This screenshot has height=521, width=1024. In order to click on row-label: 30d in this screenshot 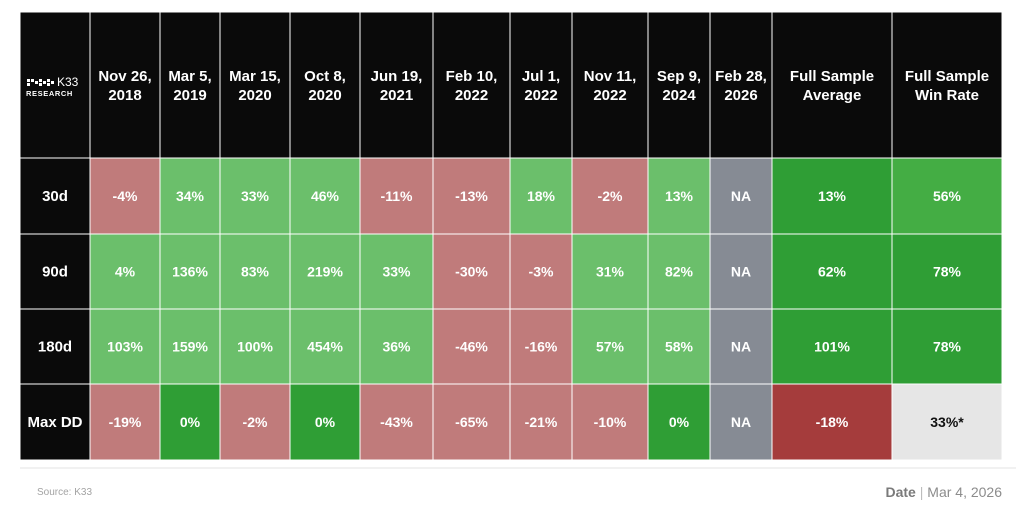, I will do `click(55, 196)`.